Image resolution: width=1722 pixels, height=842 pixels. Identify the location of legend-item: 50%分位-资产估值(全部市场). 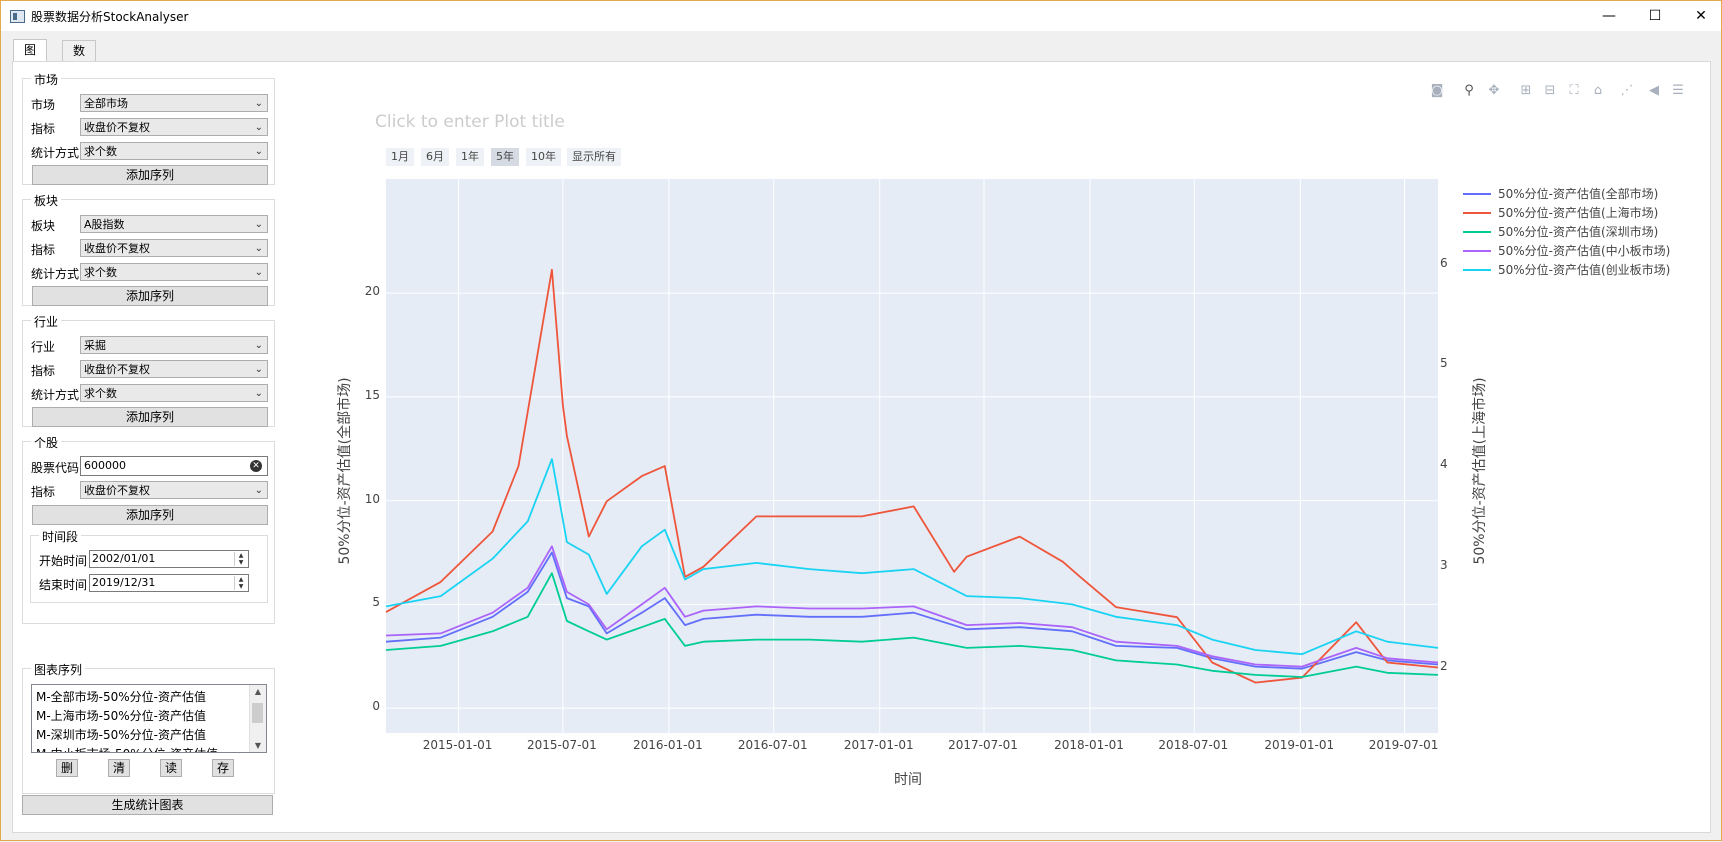
(1578, 194).